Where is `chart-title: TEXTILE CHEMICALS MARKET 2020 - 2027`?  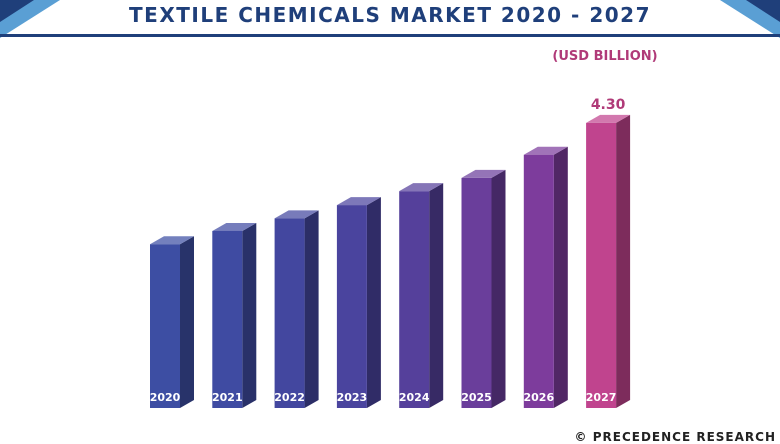
chart-title: TEXTILE CHEMICALS MARKET 2020 - 2027 is located at coordinates (390, 15).